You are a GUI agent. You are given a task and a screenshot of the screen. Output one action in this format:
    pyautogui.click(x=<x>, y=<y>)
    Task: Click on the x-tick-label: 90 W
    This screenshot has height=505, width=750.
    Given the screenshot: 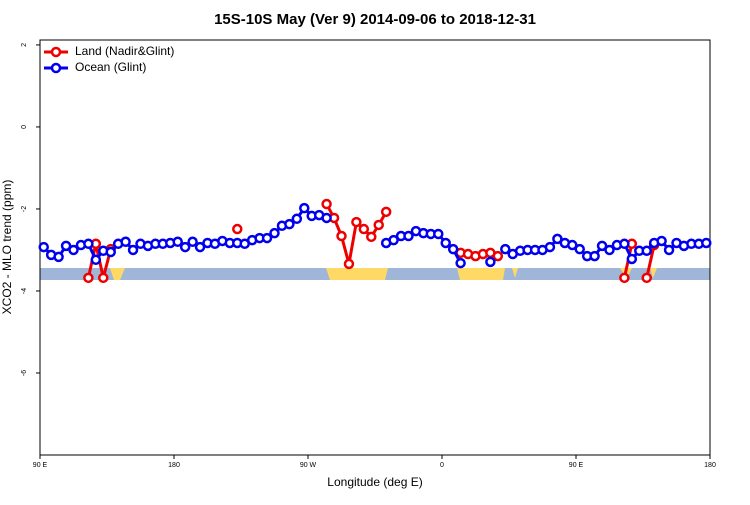 What is the action you would take?
    pyautogui.click(x=308, y=465)
    